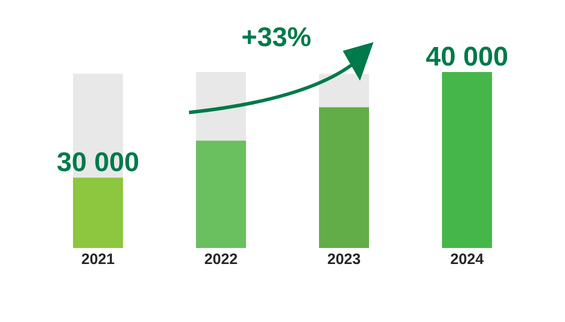  I want to click on x-tick-label: 2021, so click(98, 259).